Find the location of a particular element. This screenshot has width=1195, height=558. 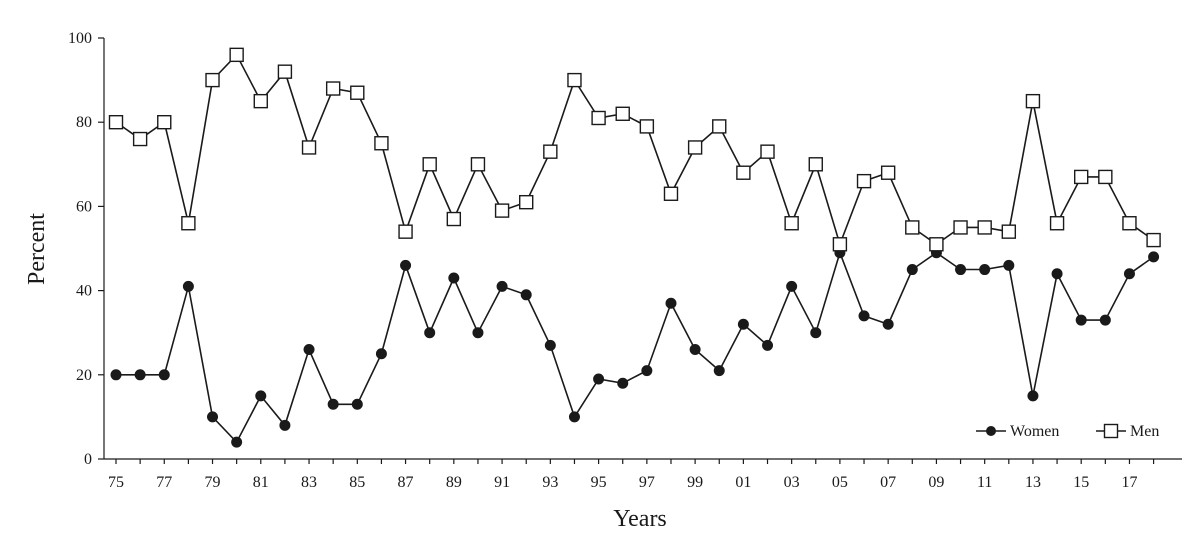

x-tick-label: 77 is located at coordinates (164, 482).